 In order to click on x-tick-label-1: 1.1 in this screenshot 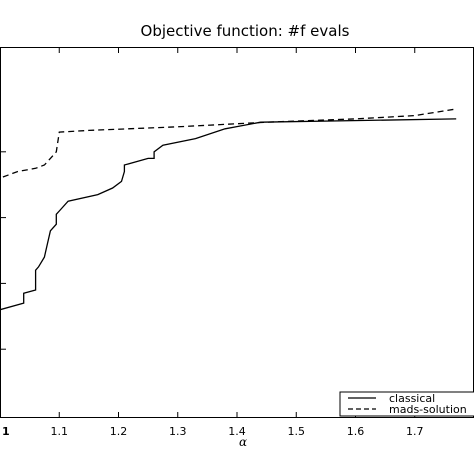, I will do `click(60, 431)`.